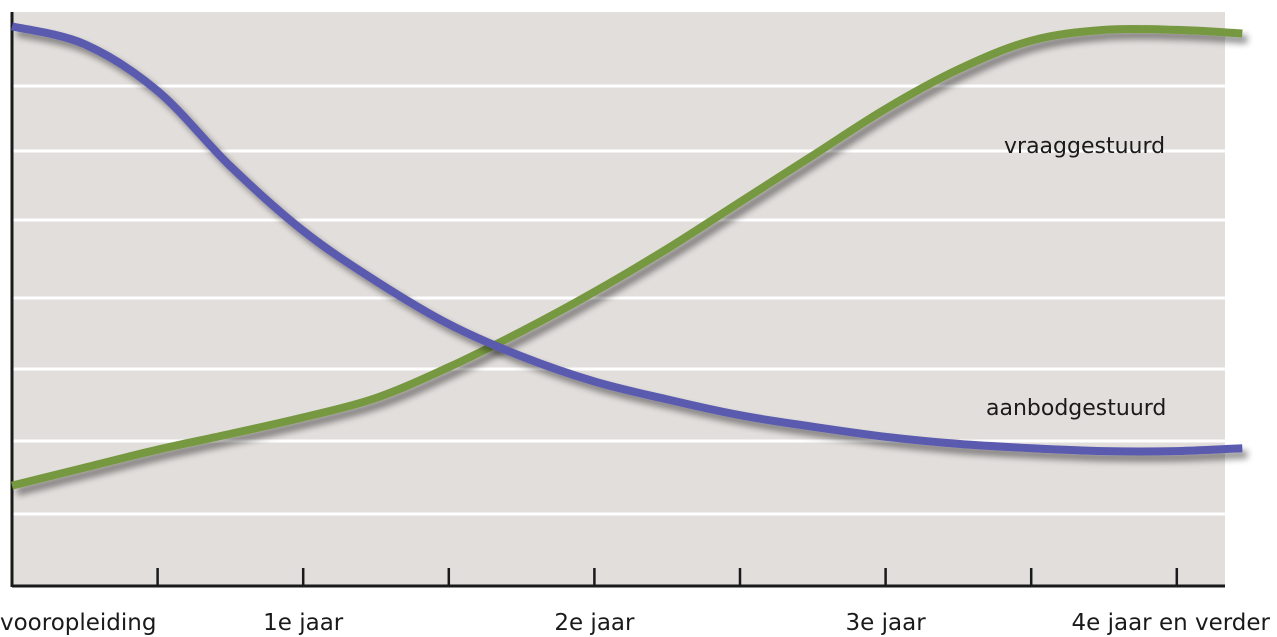  Describe the element at coordinates (886, 623) in the screenshot. I see `x-tick-label: 3e jaar` at that location.